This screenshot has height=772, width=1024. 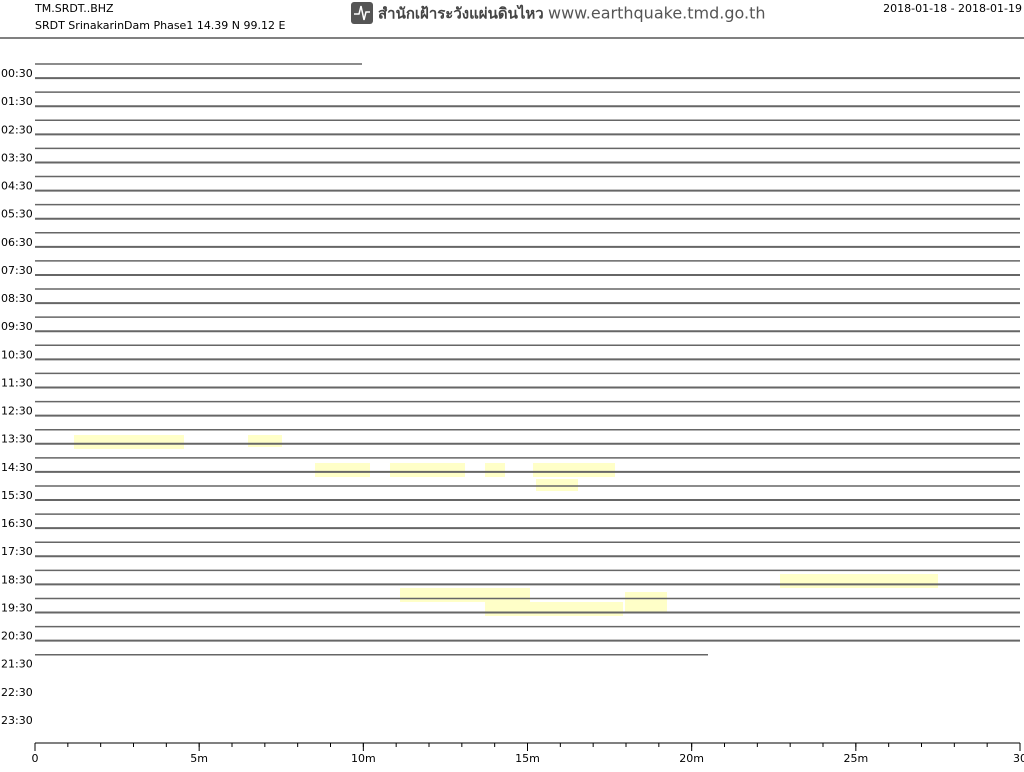 What do you see at coordinates (952, 8) in the screenshot?
I see `date-range: 2018-01-18 - 2018-01-19` at bounding box center [952, 8].